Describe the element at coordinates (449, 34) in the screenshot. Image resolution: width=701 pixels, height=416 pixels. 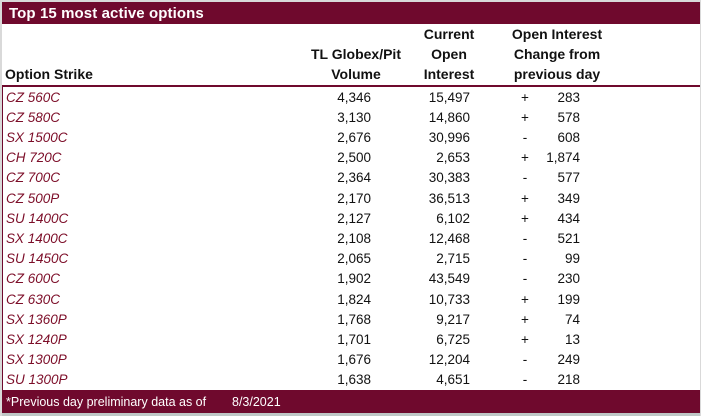
I see `header-open-interest-line1: Current` at that location.